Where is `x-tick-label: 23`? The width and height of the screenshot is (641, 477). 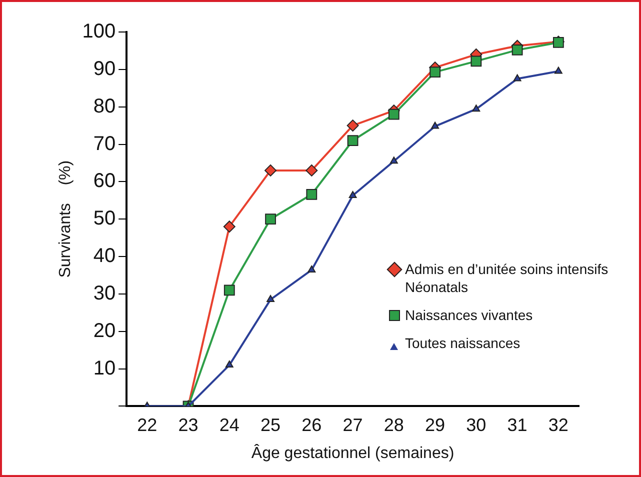
x-tick-label: 23 is located at coordinates (188, 424).